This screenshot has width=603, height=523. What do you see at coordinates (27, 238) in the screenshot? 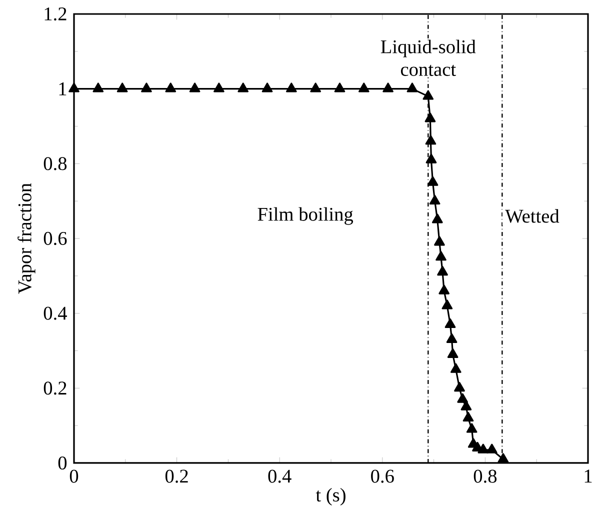
I see `y-axis-title: Vapor fraction` at bounding box center [27, 238].